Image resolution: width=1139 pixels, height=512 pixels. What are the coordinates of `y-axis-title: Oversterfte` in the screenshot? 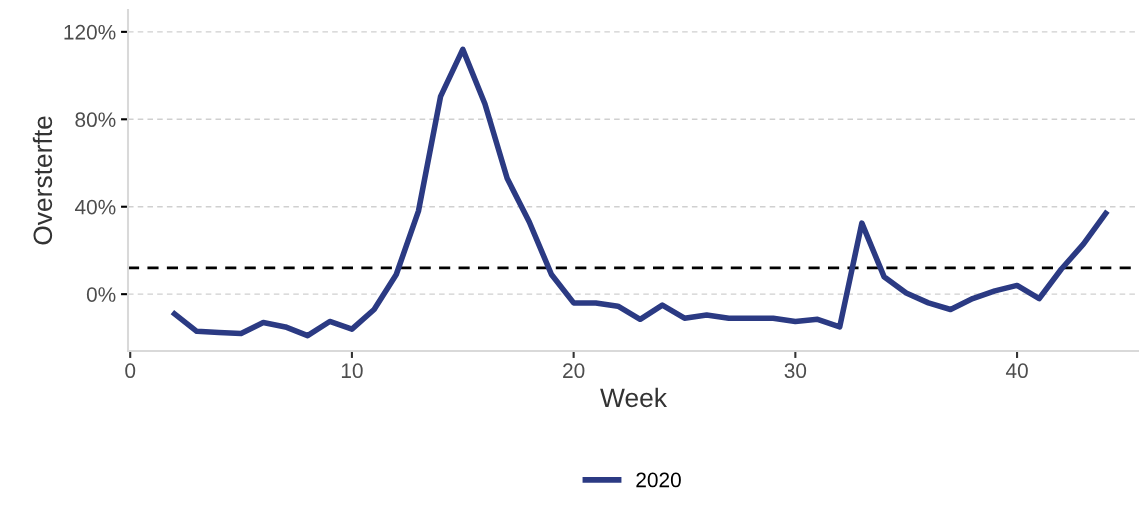 It's located at (42, 180).